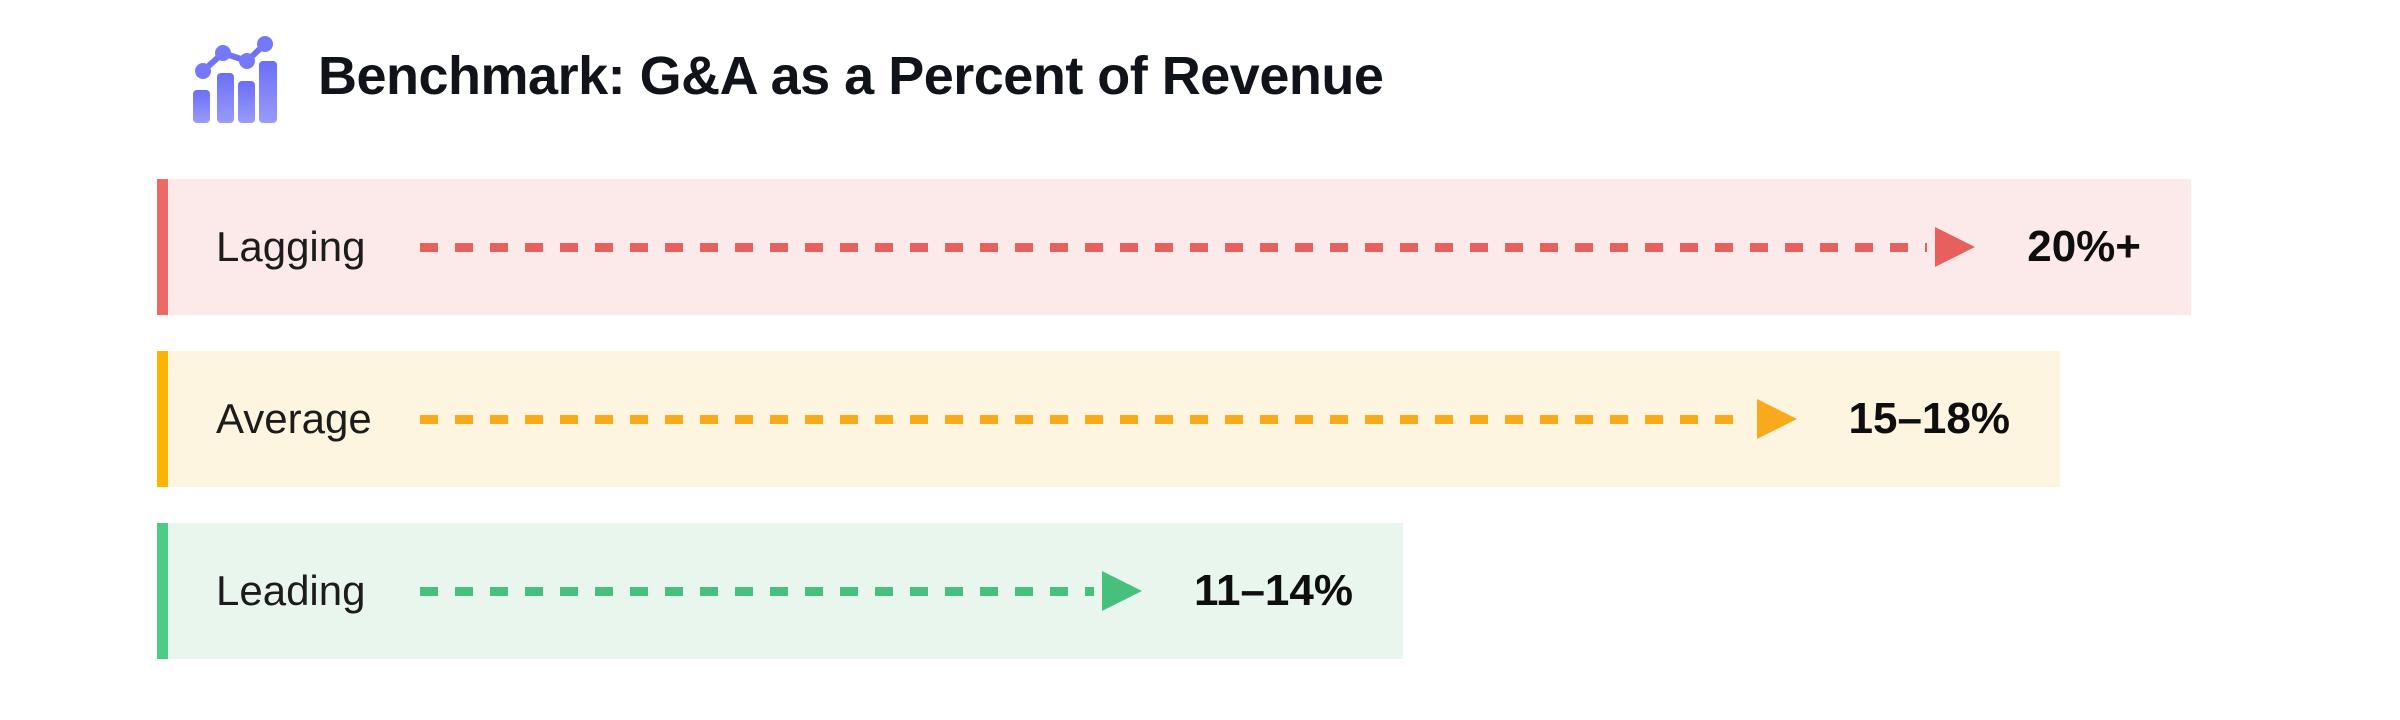 This screenshot has height=720, width=2400. What do you see at coordinates (291, 590) in the screenshot?
I see `row-label: Leading` at bounding box center [291, 590].